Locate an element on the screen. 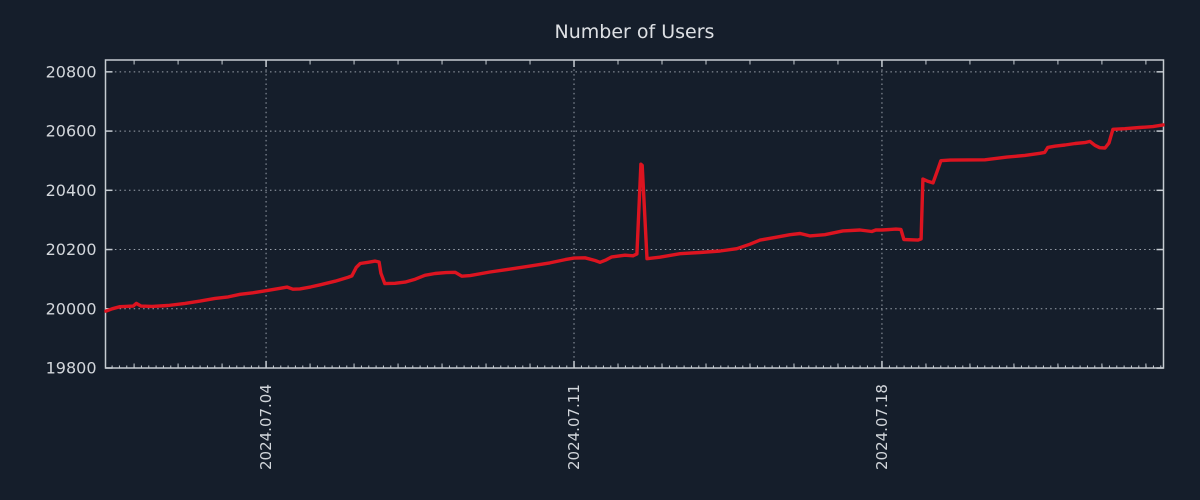 This screenshot has height=500, width=1200. y-tick-label: 20400 is located at coordinates (71, 190).